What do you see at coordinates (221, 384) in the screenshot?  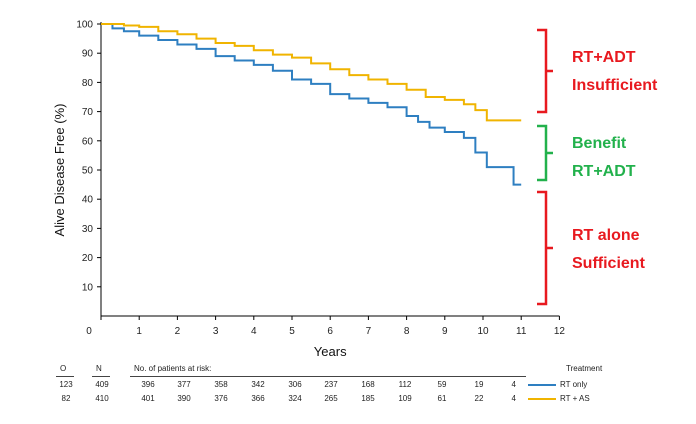 I see `risk-count: 358` at bounding box center [221, 384].